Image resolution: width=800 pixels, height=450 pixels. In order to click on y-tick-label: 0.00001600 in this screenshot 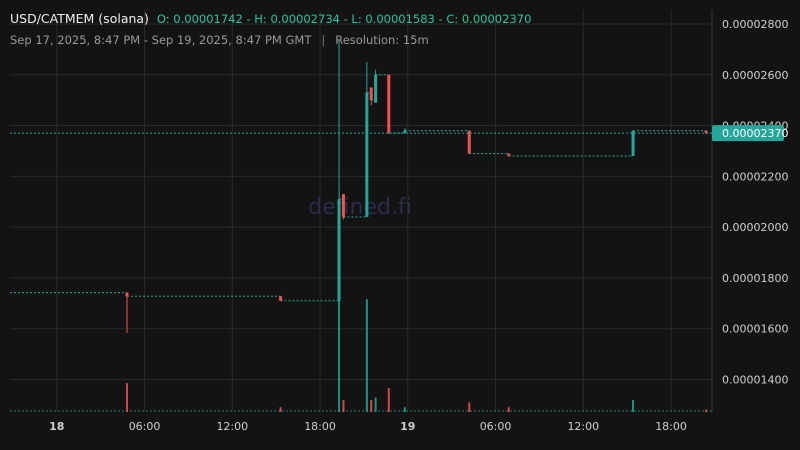, I will do `click(755, 329)`.